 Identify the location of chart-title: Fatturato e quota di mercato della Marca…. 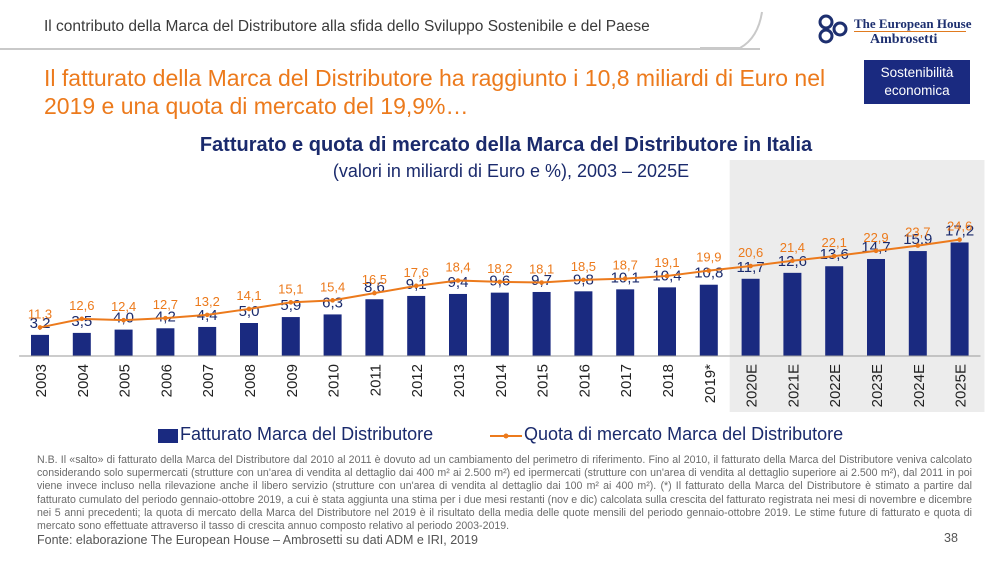
(506, 145).